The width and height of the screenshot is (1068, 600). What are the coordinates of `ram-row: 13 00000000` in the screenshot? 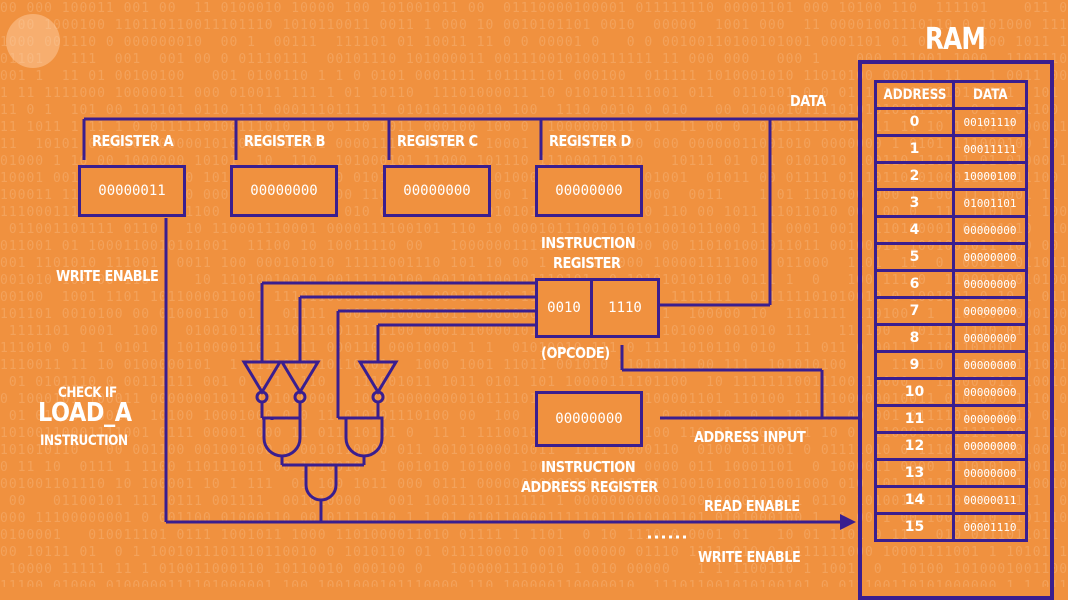 It's located at (951, 473).